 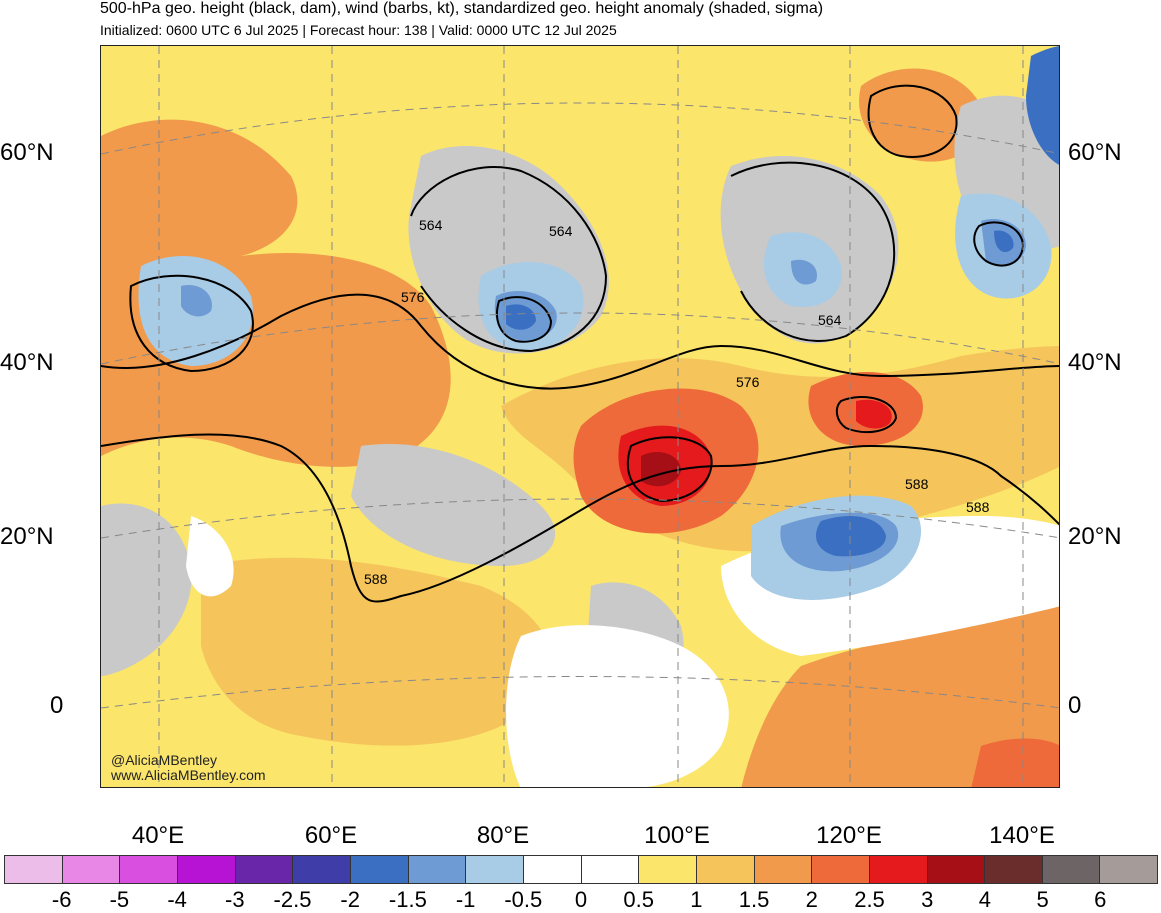 I want to click on credit-handle: @AliciaMBentley, so click(x=164, y=760).